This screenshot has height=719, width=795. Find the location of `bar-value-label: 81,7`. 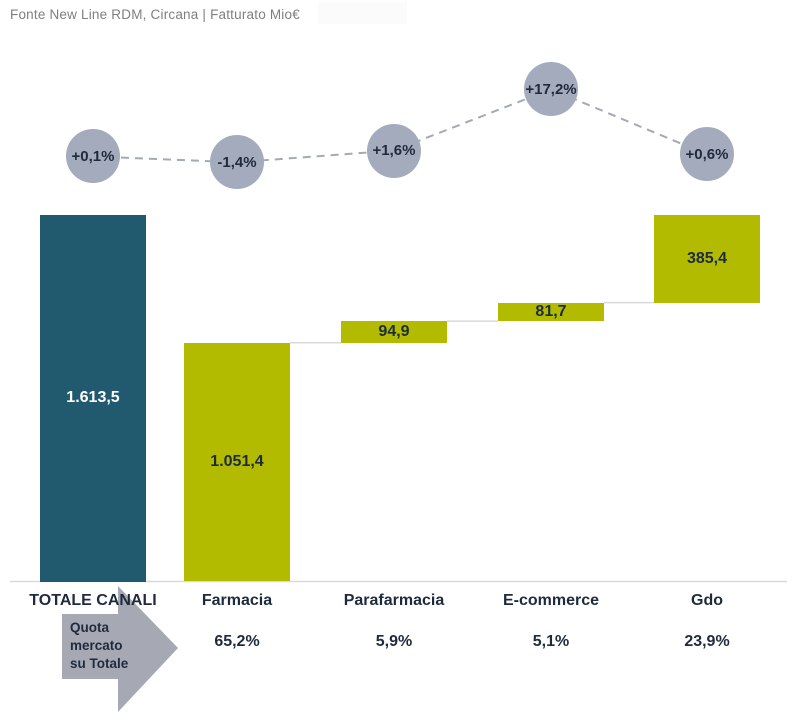

bar-value-label: 81,7 is located at coordinates (551, 311).